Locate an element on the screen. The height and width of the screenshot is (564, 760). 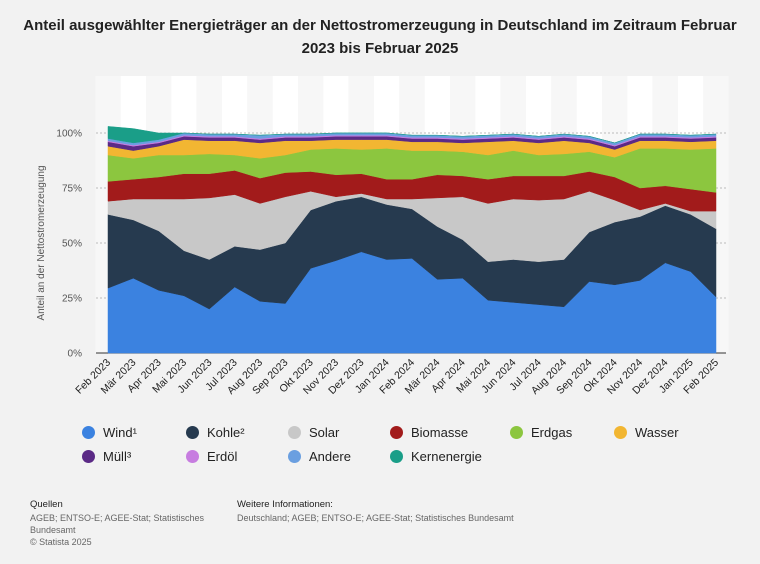
legend-item: Müll³ is located at coordinates (106, 456).